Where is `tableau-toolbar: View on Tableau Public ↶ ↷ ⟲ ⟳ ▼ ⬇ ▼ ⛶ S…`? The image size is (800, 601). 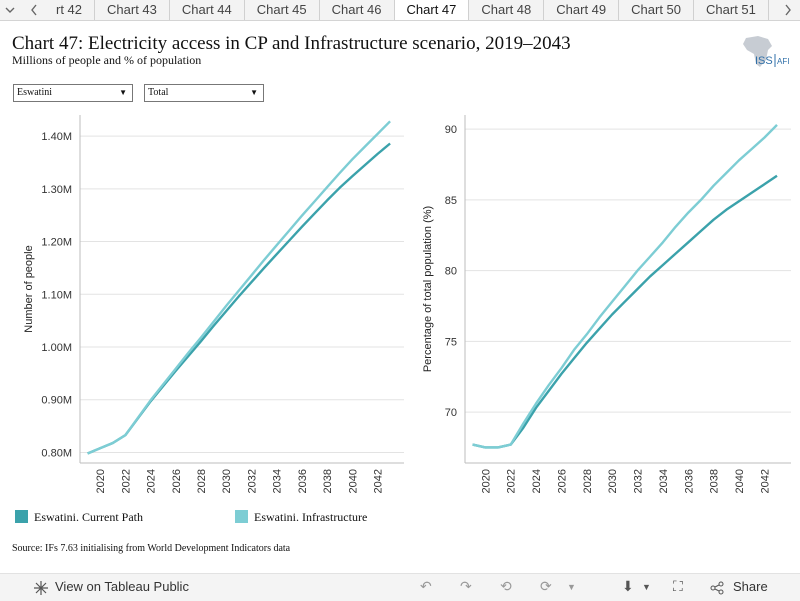
tableau-toolbar: View on Tableau Public ↶ ↷ ⟲ ⟳ ▼ ⬇ ▼ ⛶ S… is located at coordinates (400, 587).